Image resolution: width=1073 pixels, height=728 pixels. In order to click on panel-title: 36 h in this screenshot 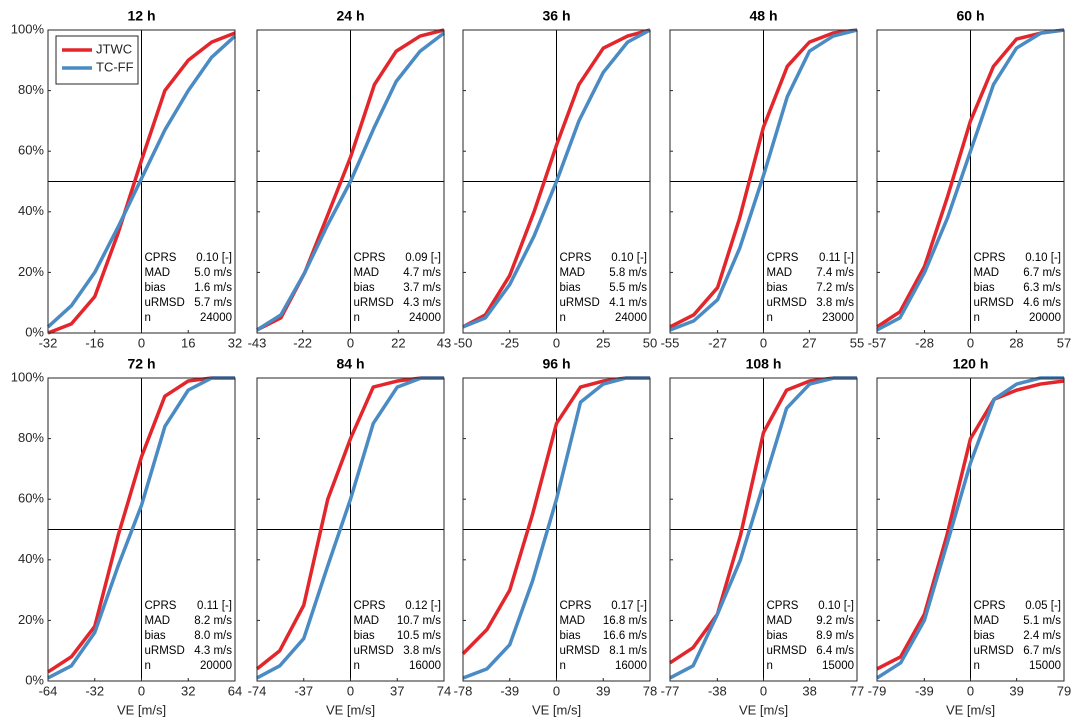, I will do `click(556, 16)`.